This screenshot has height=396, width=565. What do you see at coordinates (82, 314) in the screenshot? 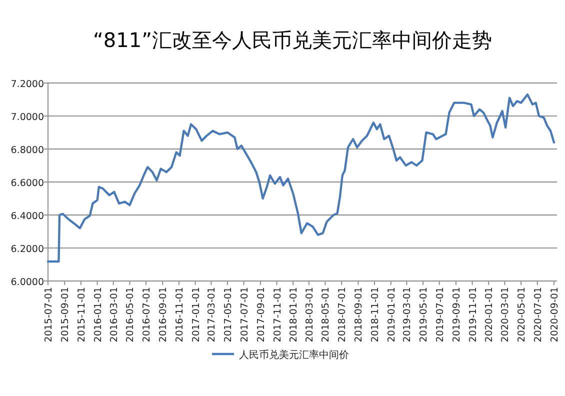
I see `x-tick-label: 2015-11-01` at bounding box center [82, 314].